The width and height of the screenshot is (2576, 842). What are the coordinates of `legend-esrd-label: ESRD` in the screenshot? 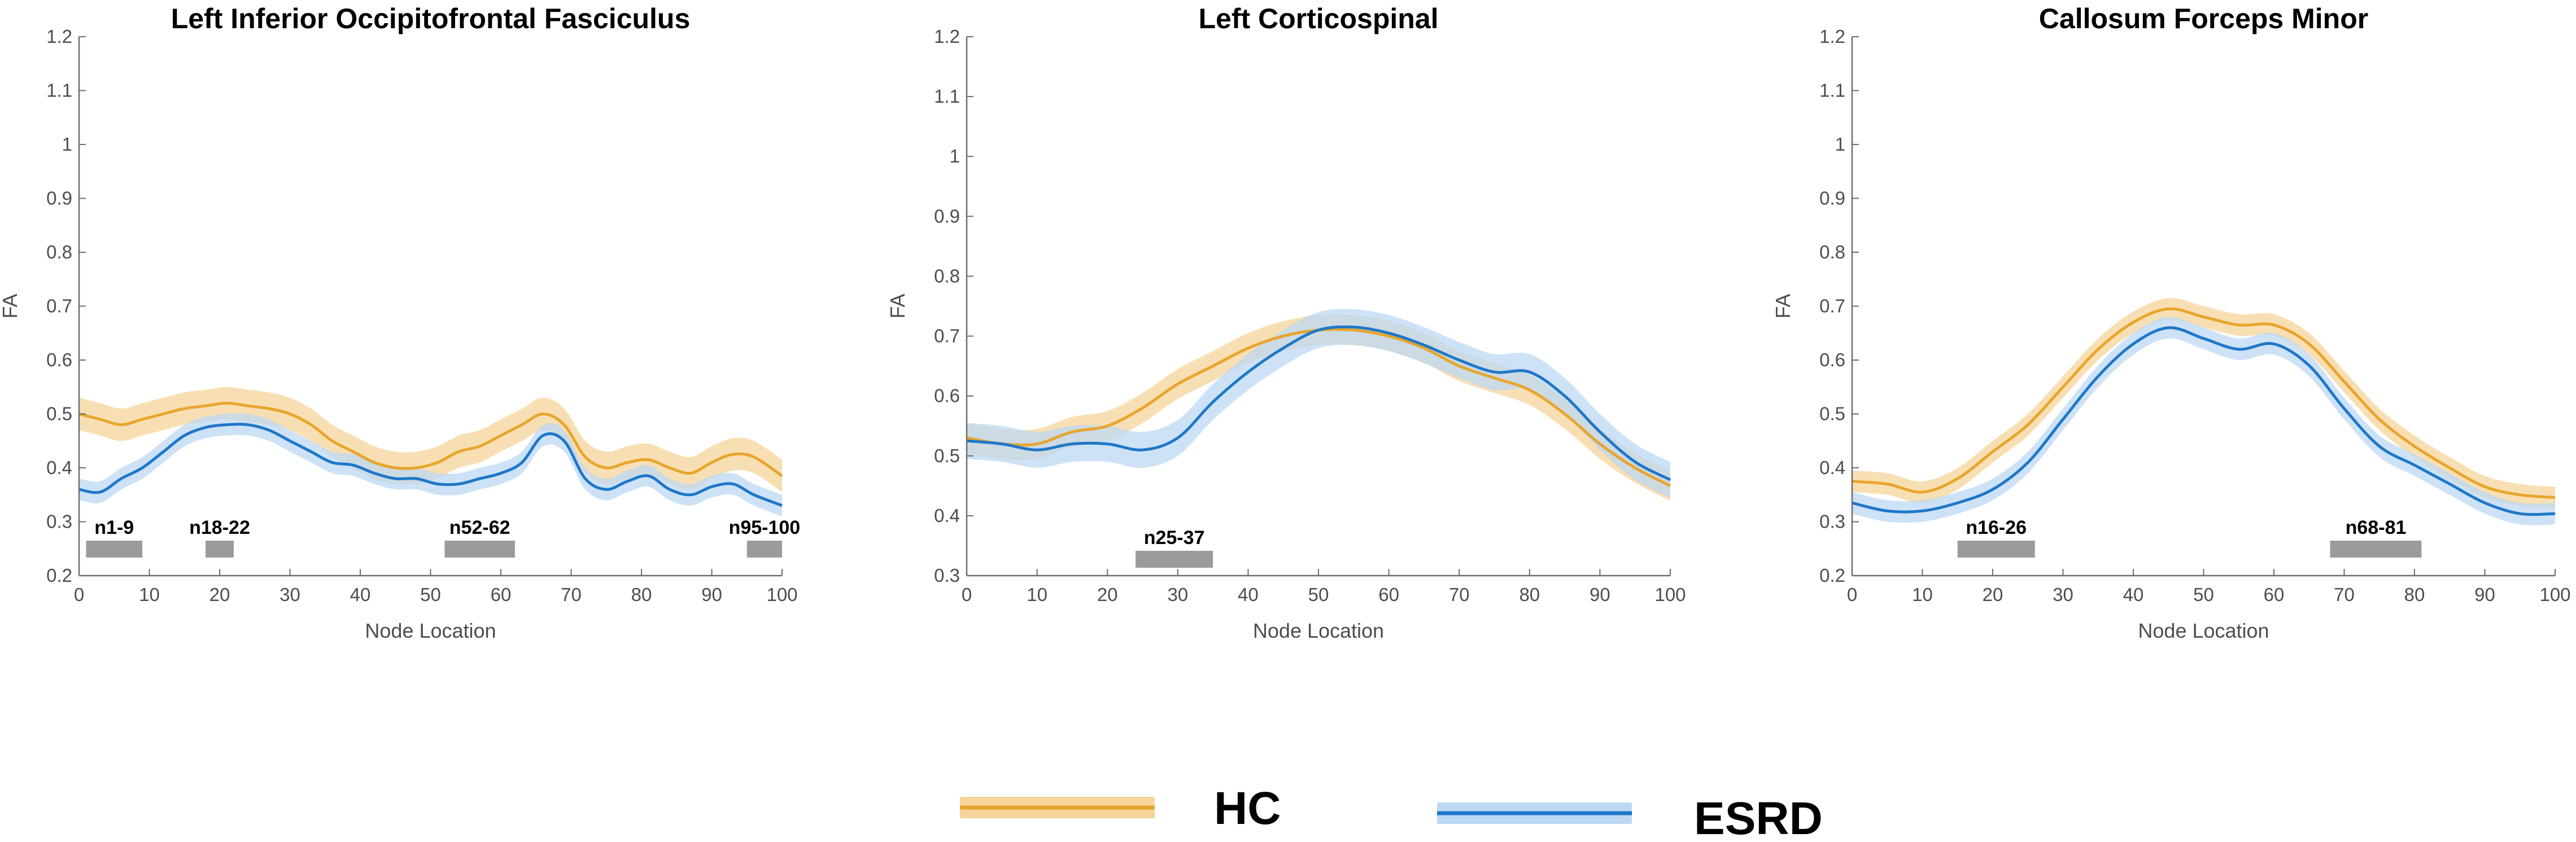 It's located at (1758, 817).